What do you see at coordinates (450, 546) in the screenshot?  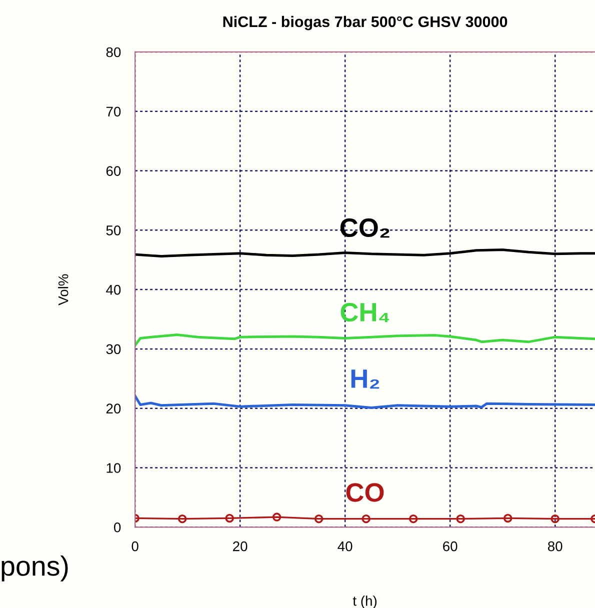 I see `x-tick-label: 60` at bounding box center [450, 546].